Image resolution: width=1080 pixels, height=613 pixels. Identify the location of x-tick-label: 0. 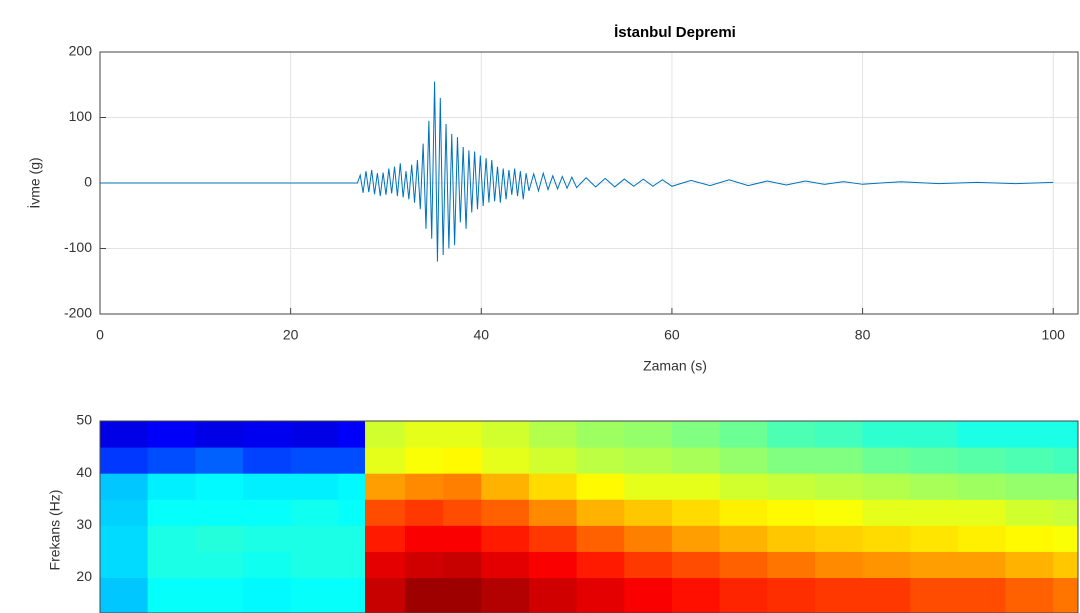
(100, 335).